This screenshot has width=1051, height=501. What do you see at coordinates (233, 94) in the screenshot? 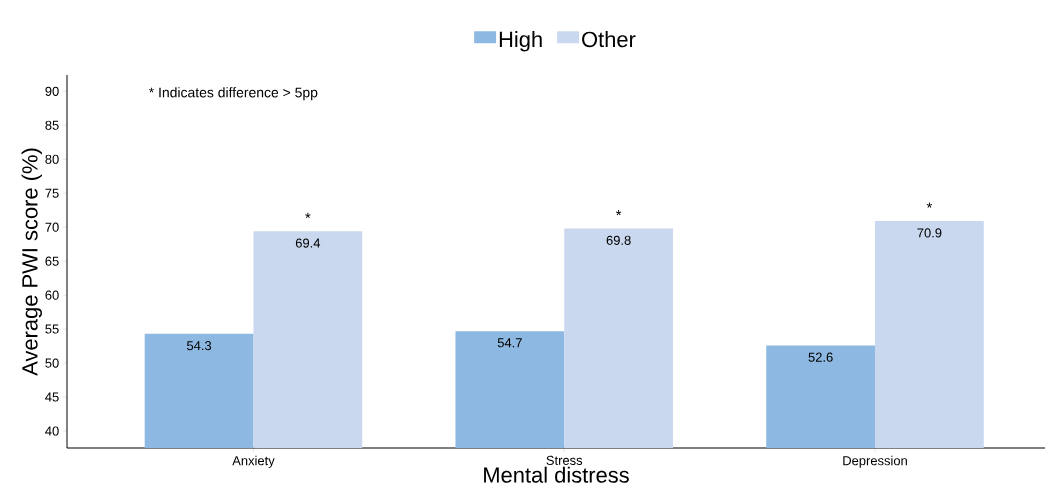
I see `annotation: * Indicates difference > 5pp` at bounding box center [233, 94].